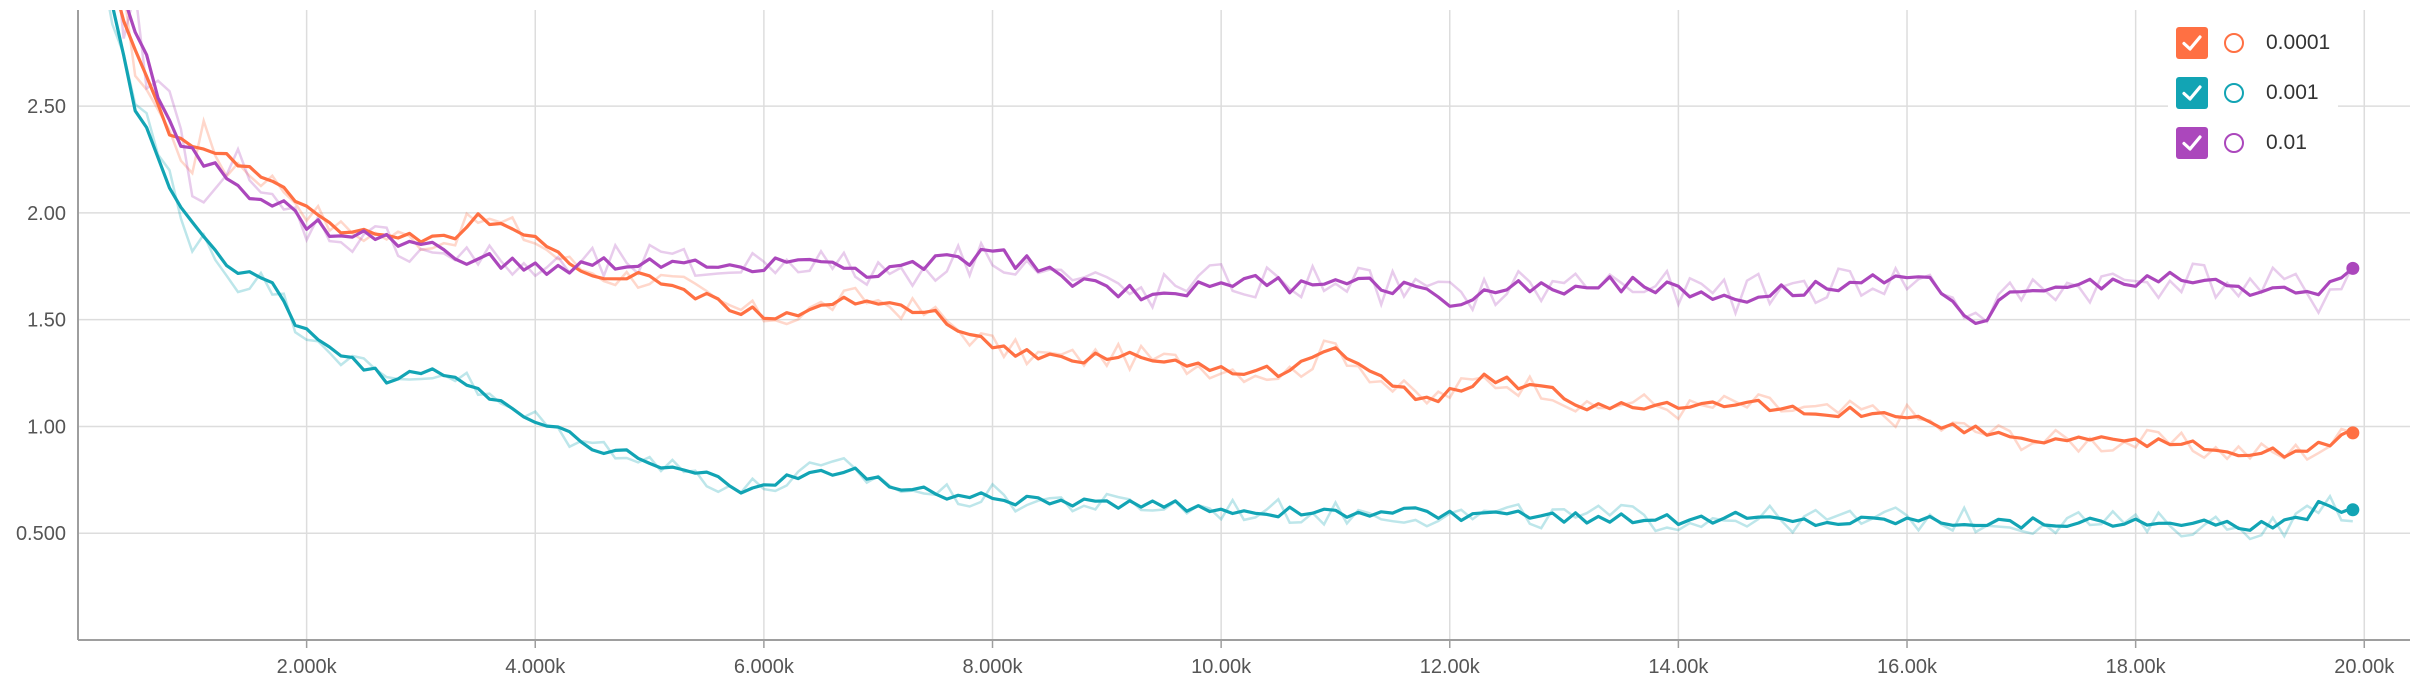 The image size is (2414, 690). What do you see at coordinates (2292, 92) in the screenshot?
I see `legend-label: 0.001` at bounding box center [2292, 92].